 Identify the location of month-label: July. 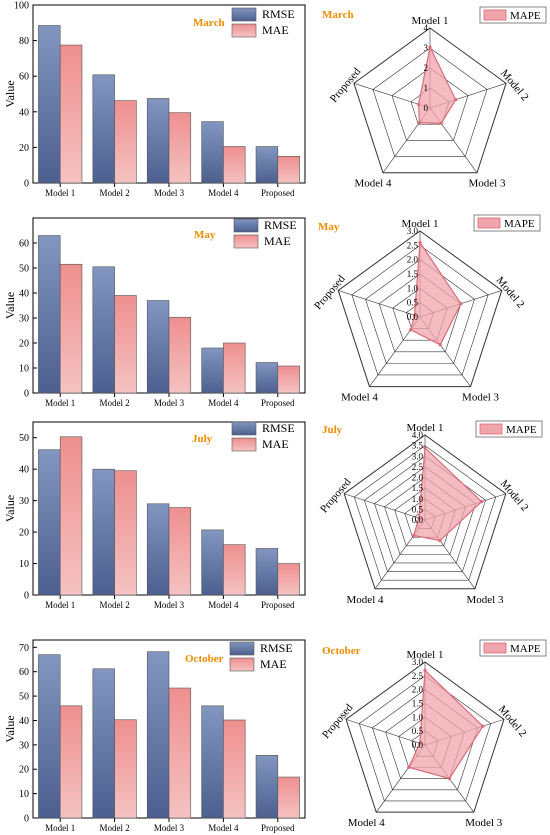
(202, 439).